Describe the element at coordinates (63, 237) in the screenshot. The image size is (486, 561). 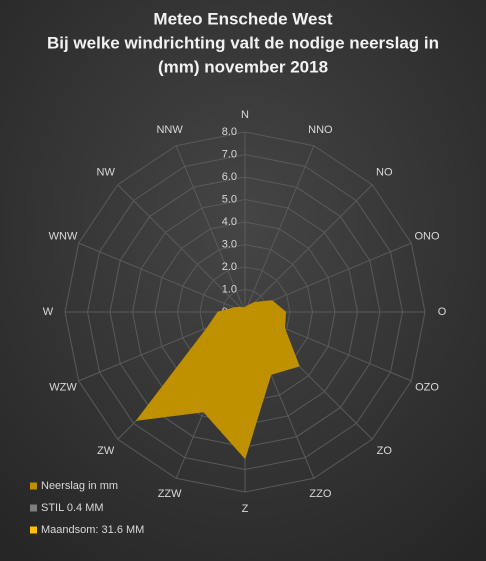
I see `category-label: WNW` at that location.